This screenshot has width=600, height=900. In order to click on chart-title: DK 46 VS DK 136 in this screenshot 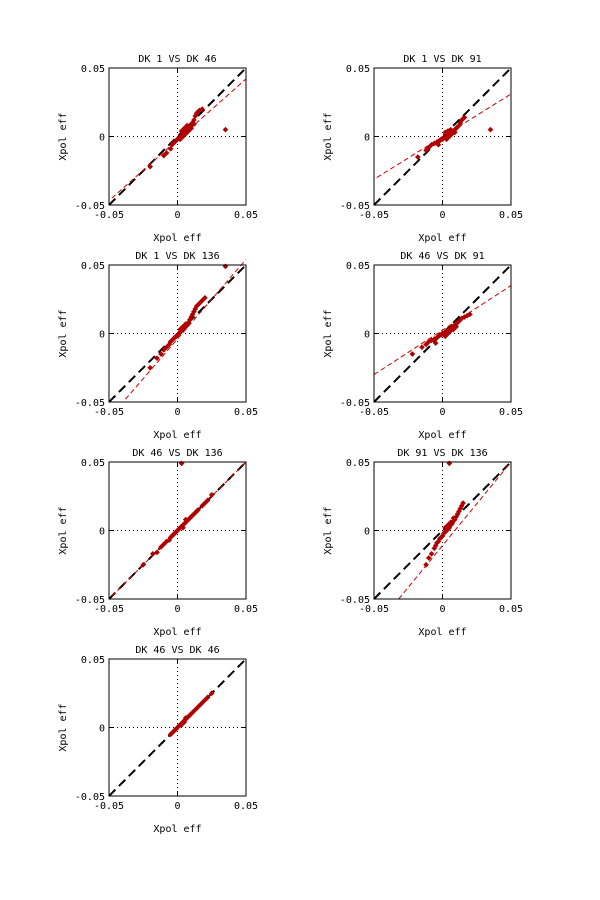, I will do `click(177, 453)`.